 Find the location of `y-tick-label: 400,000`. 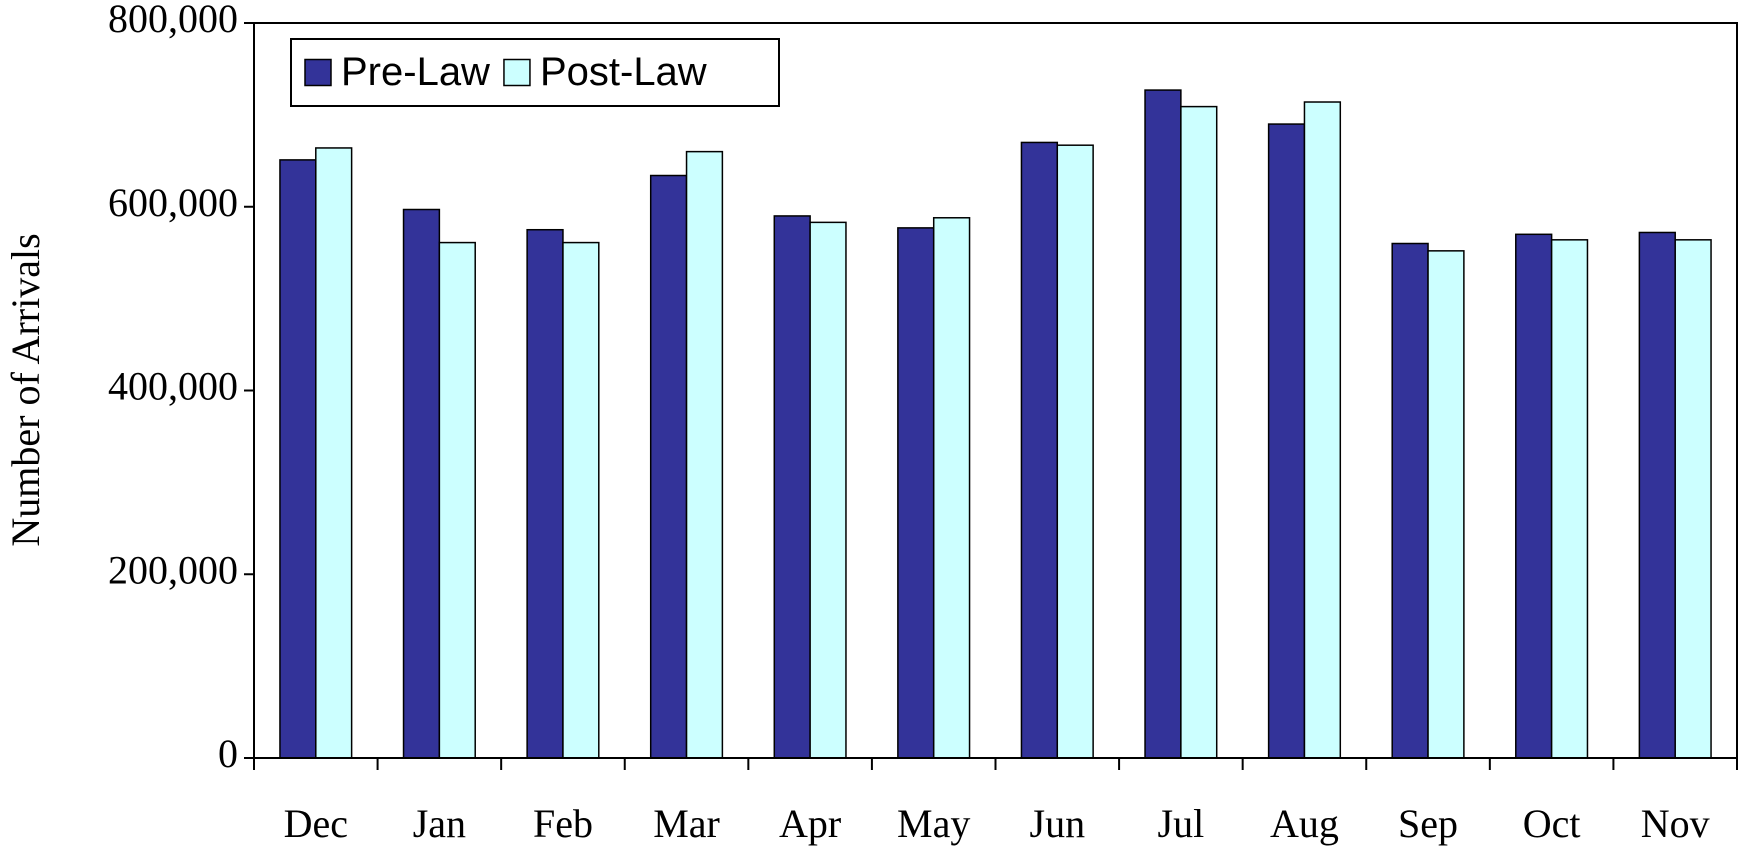

y-tick-label: 400,000 is located at coordinates (173, 386).